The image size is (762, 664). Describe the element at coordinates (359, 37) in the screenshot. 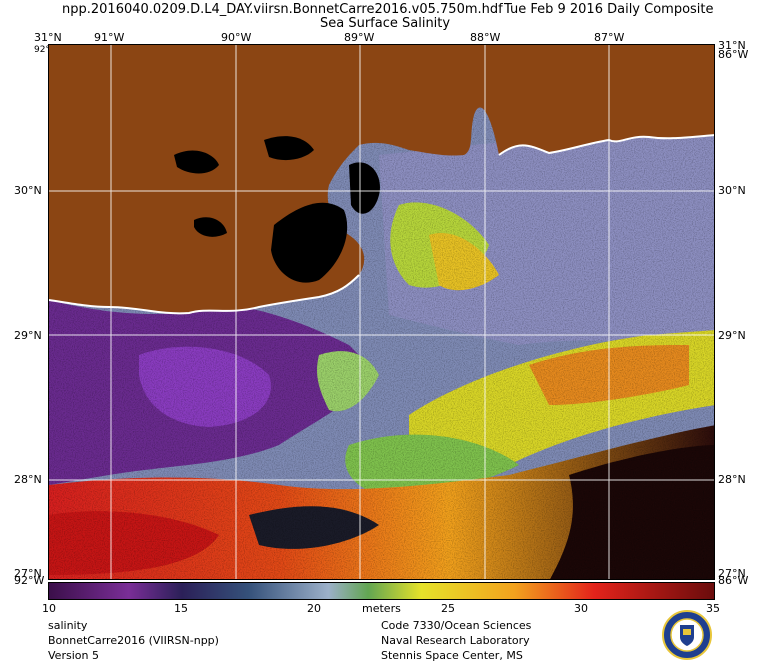

I see `lon-label-89w: 89°W` at that location.